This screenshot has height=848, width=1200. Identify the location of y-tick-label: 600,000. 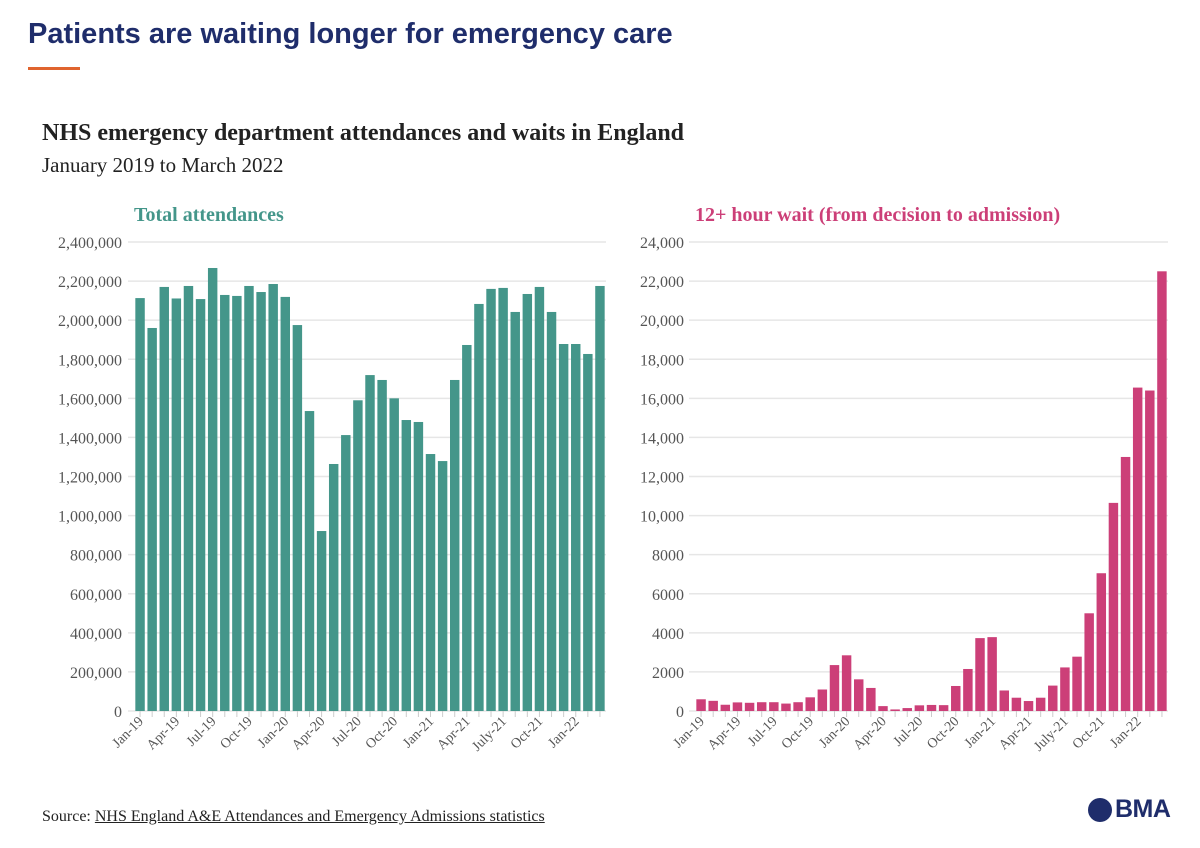
(96, 595).